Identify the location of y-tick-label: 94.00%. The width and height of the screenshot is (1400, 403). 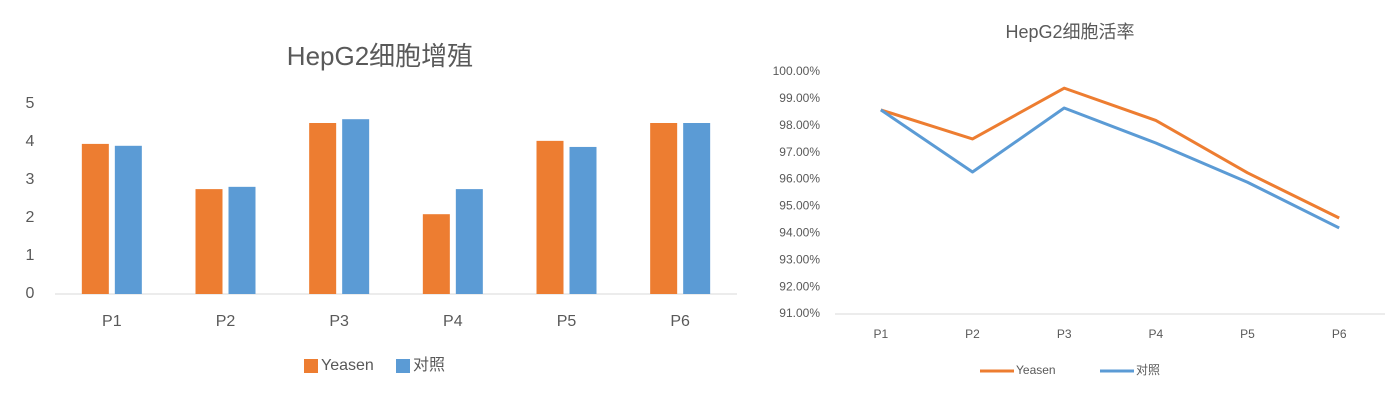
(799, 233).